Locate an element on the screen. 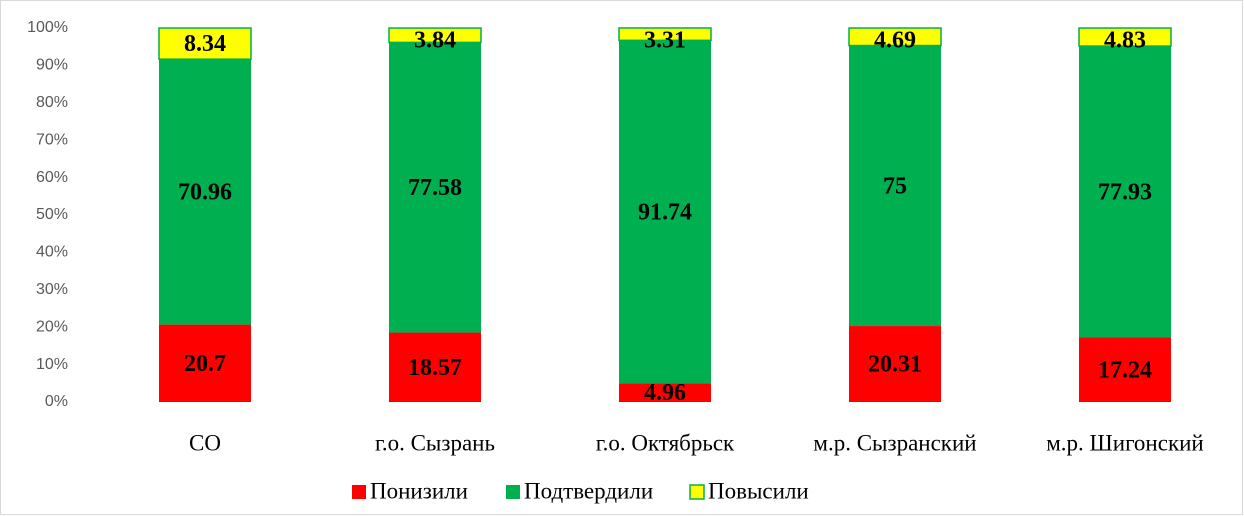 The image size is (1244, 516). data-label: 17.24 is located at coordinates (1125, 370).